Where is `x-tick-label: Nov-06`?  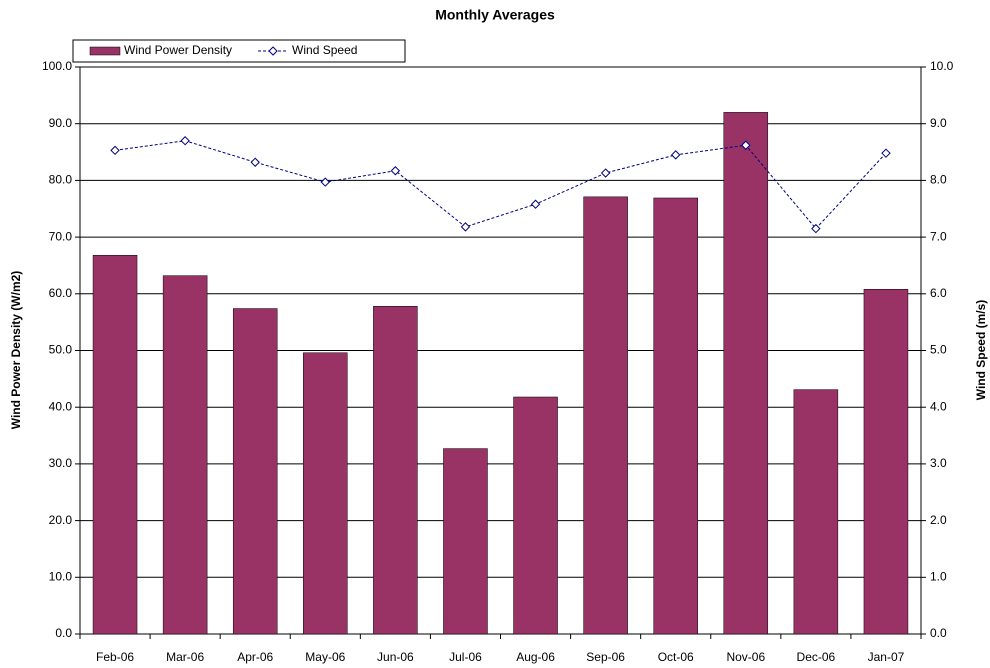 x-tick-label: Nov-06 is located at coordinates (745, 657).